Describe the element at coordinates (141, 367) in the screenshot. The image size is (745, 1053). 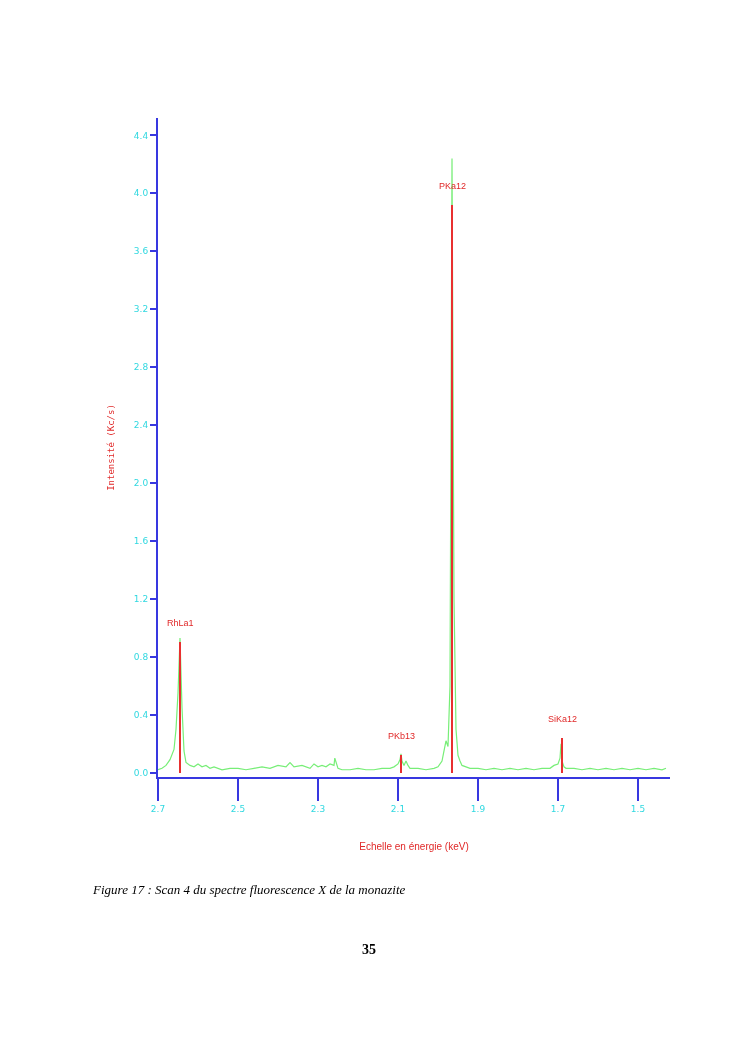
I see `y-tick-label: 2.8` at that location.